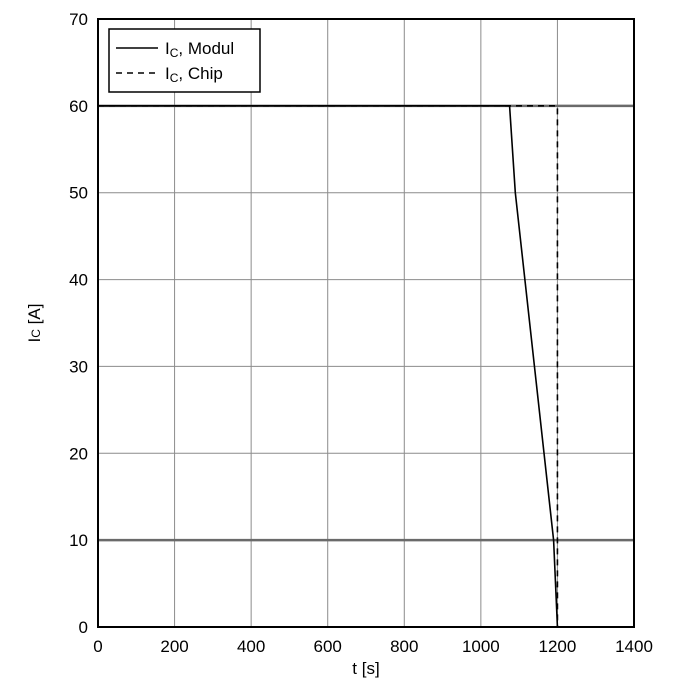  Describe the element at coordinates (174, 78) in the screenshot. I see `legend-label-chip-sub: C` at that location.